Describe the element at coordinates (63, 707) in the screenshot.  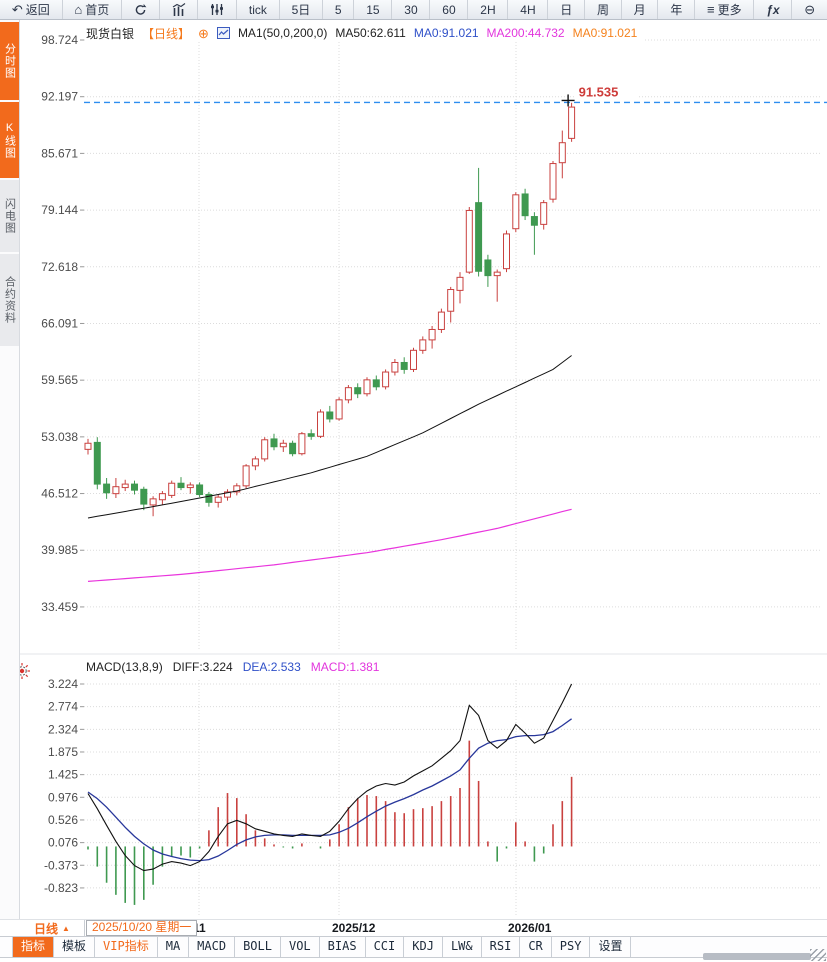
I see `svg-text: 2.774` at that location.